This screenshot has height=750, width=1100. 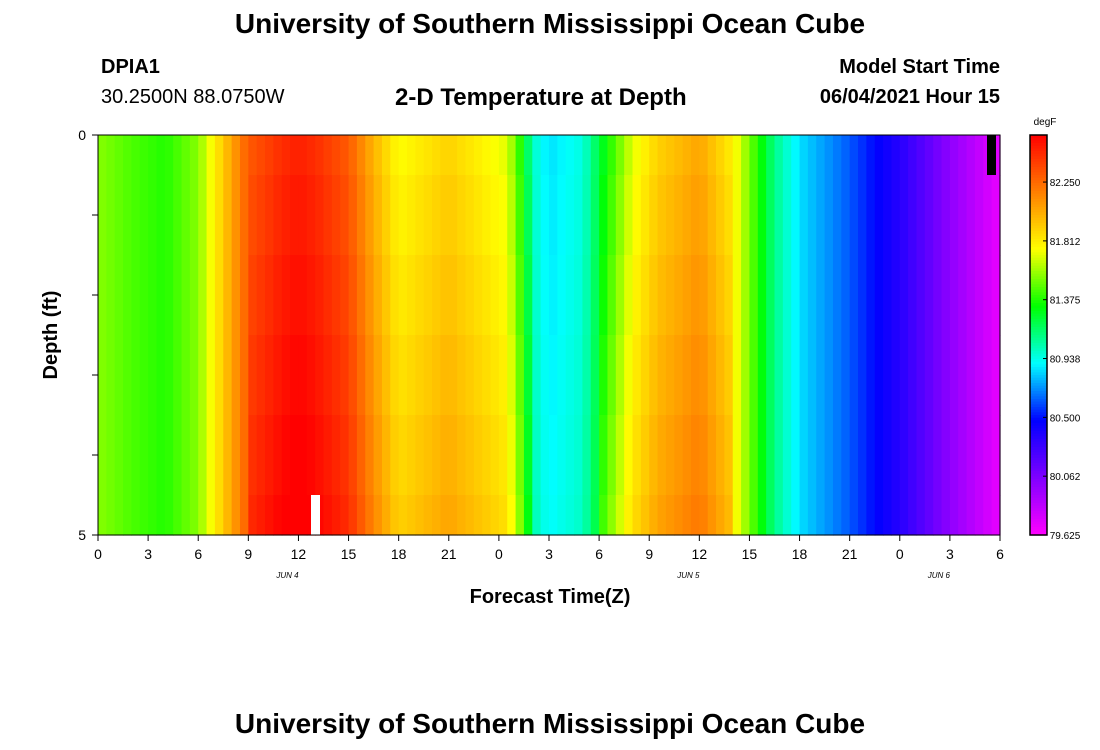 What do you see at coordinates (1065, 418) in the screenshot?
I see `colorbar-tick-label: 80.500` at bounding box center [1065, 418].